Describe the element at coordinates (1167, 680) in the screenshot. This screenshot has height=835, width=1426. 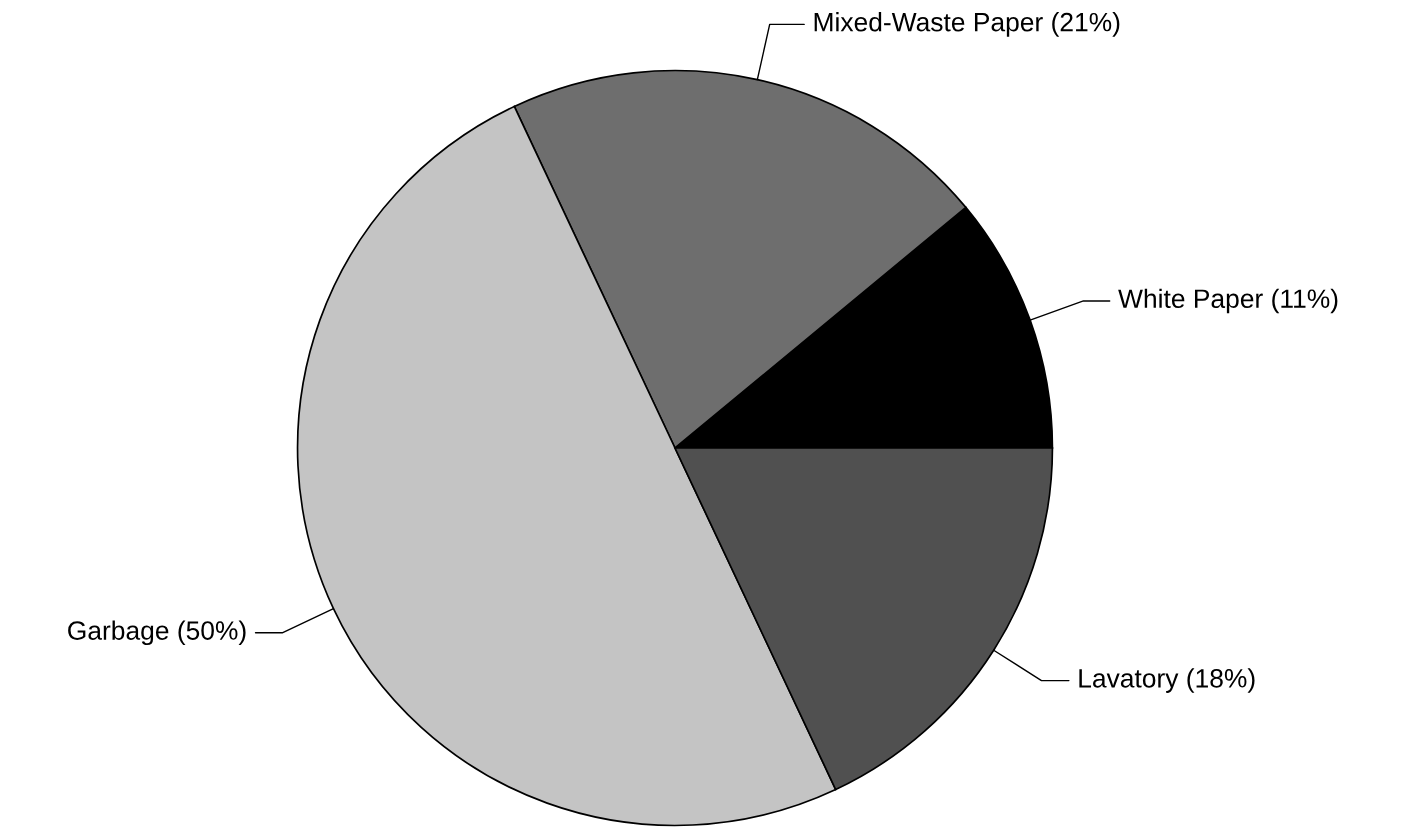
I see `slice-label: Lavatory (18%)` at that location.